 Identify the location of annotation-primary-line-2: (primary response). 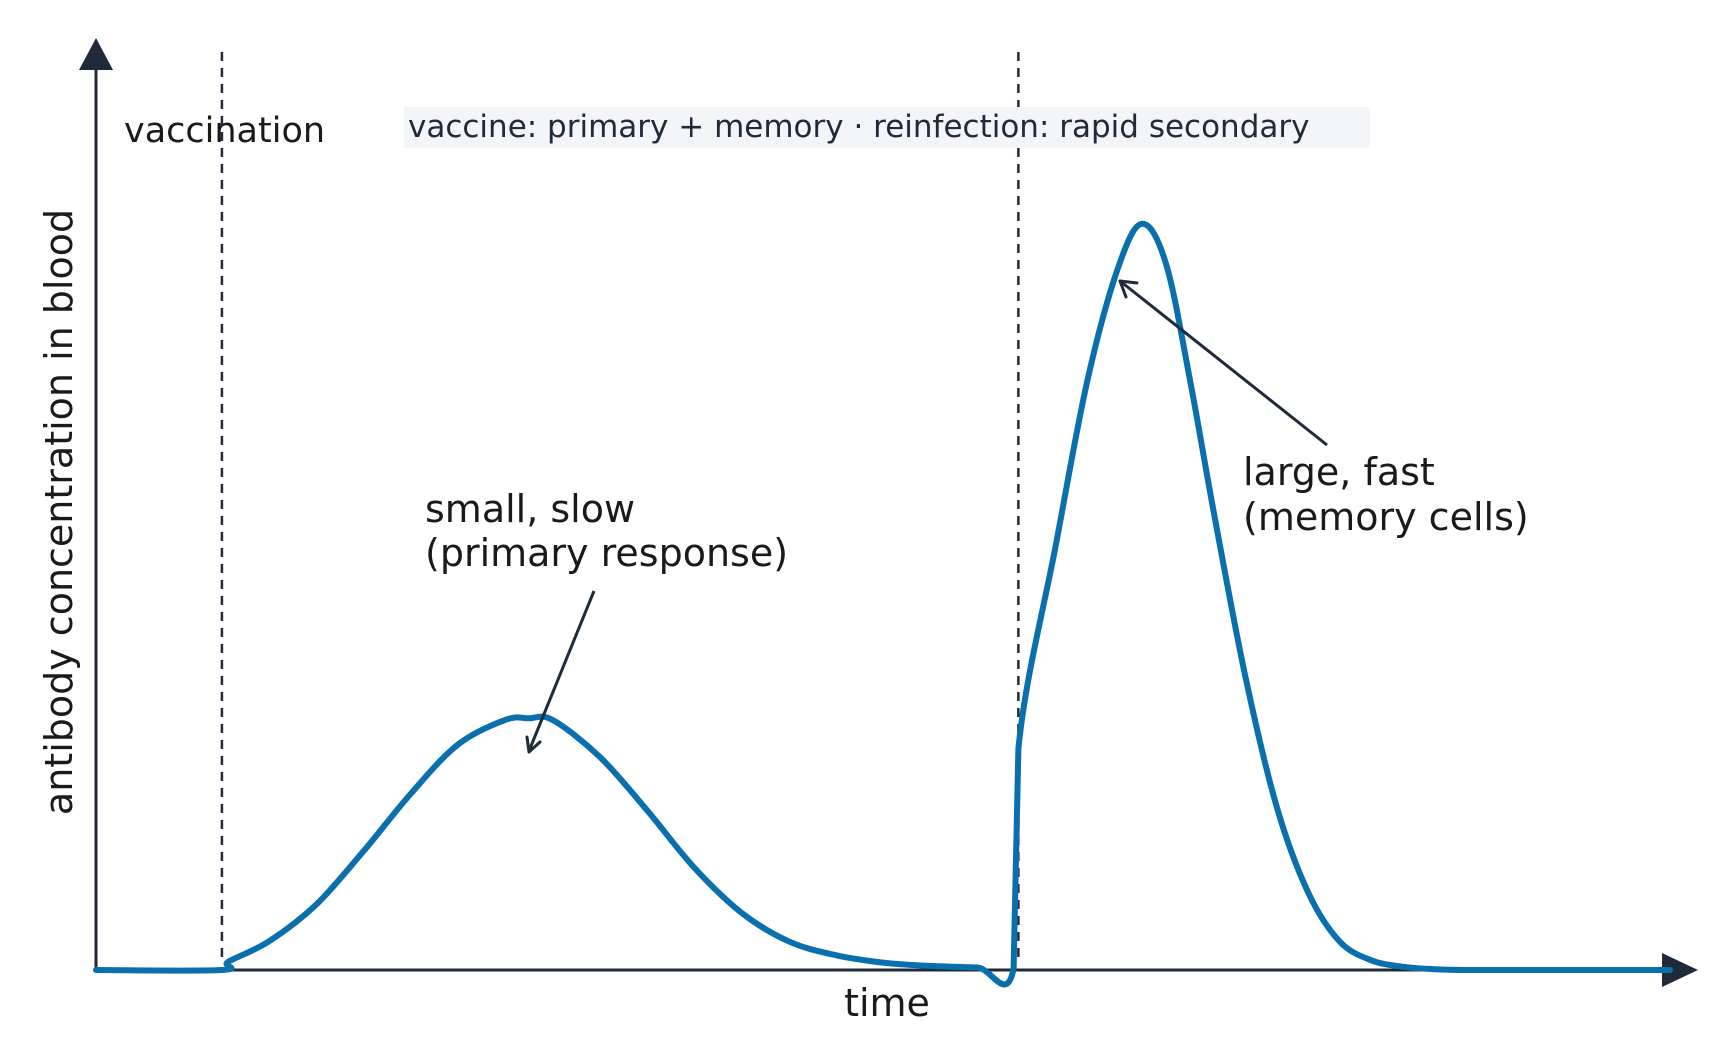
(606, 553).